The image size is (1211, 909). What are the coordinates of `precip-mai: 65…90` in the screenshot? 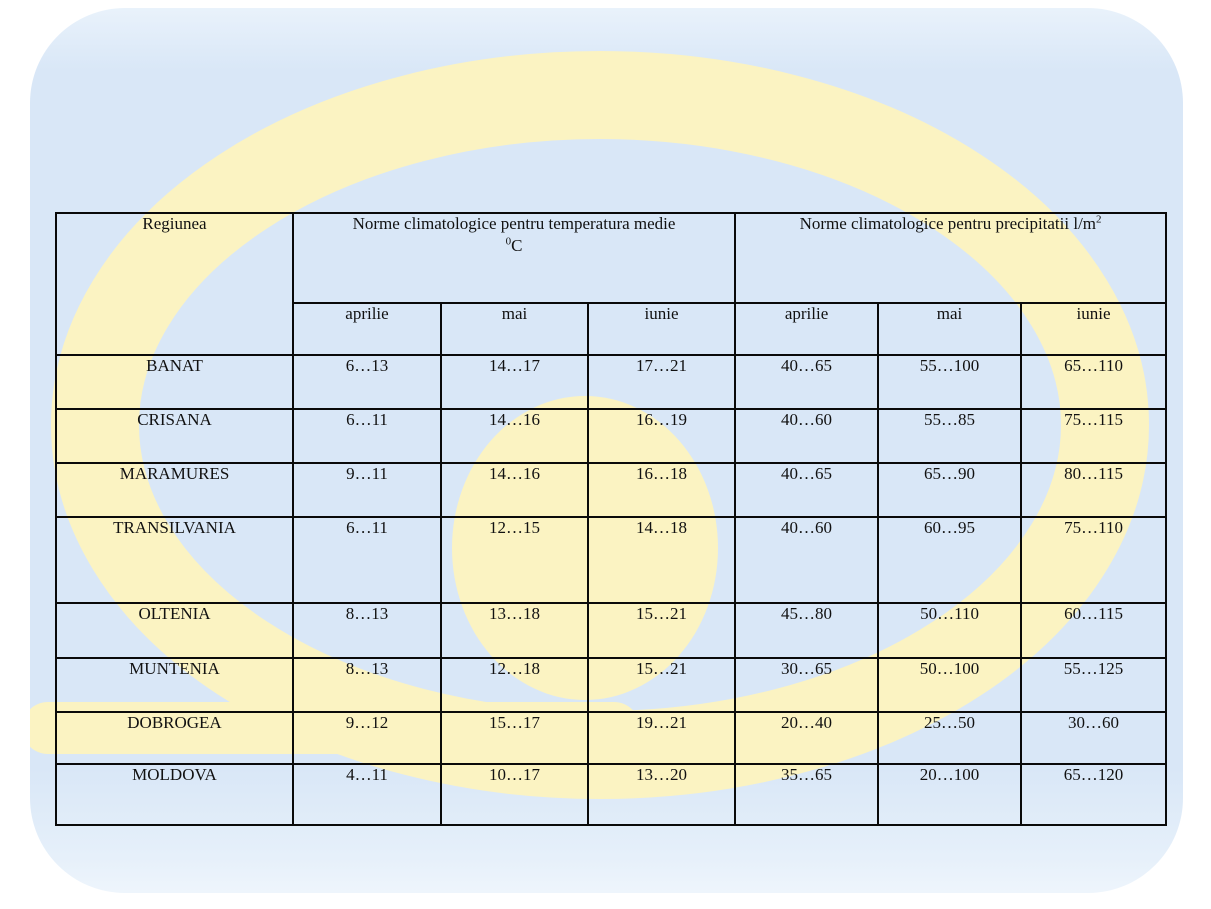 It's located at (950, 490).